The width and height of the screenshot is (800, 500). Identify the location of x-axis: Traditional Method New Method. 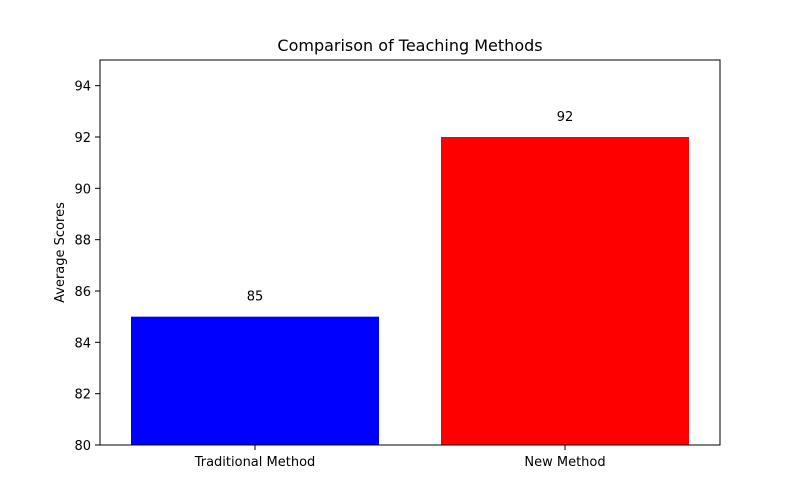
(400, 457).